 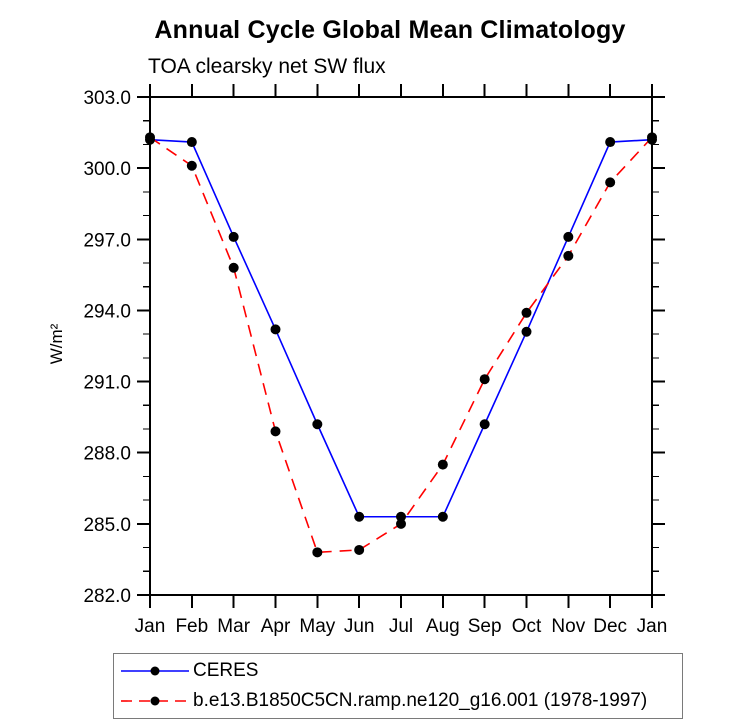 What do you see at coordinates (401, 671) in the screenshot?
I see `legend-item-0: CERES` at bounding box center [401, 671].